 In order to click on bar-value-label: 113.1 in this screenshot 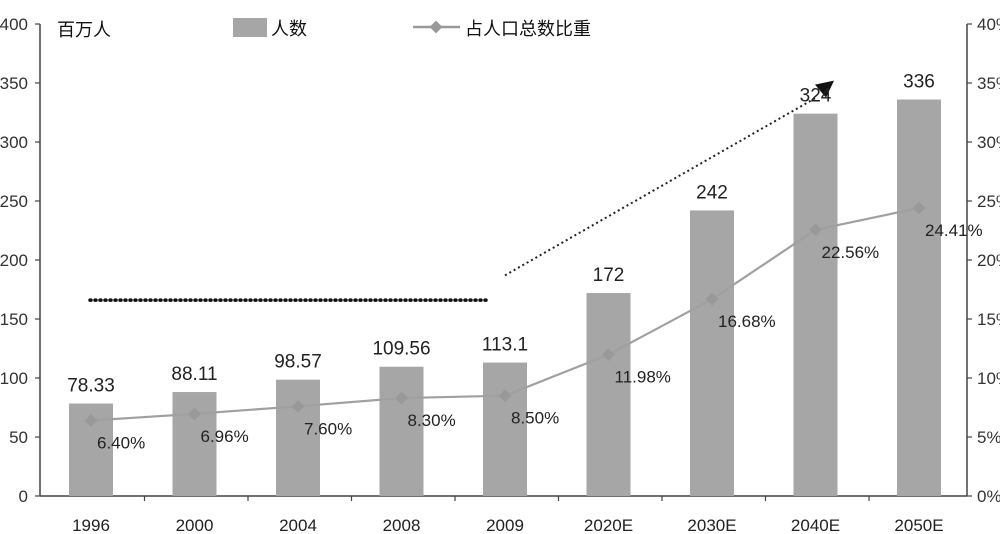, I will do `click(505, 345)`.